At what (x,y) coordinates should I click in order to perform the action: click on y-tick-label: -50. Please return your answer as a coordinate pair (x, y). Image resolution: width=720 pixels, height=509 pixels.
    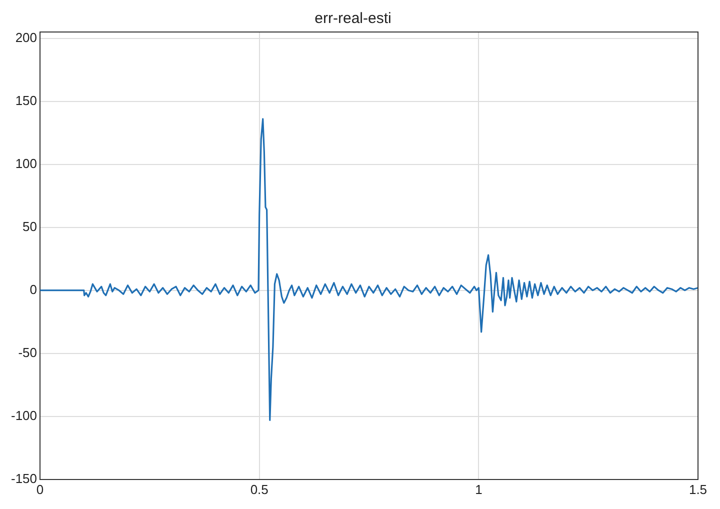
    Looking at the image, I should click on (28, 352).